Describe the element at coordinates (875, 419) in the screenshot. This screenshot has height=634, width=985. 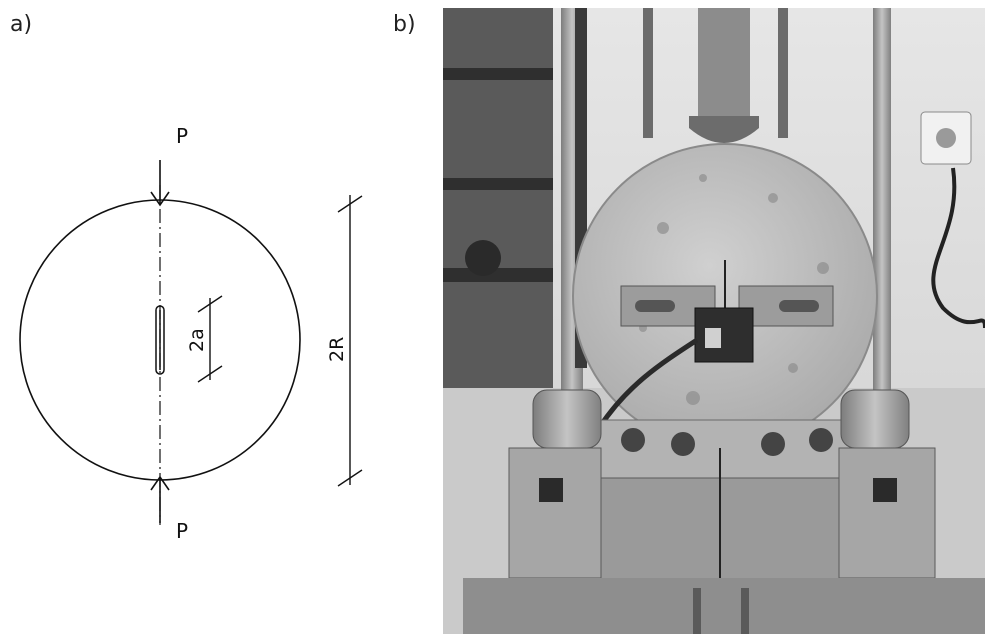
I see `roller-right` at that location.